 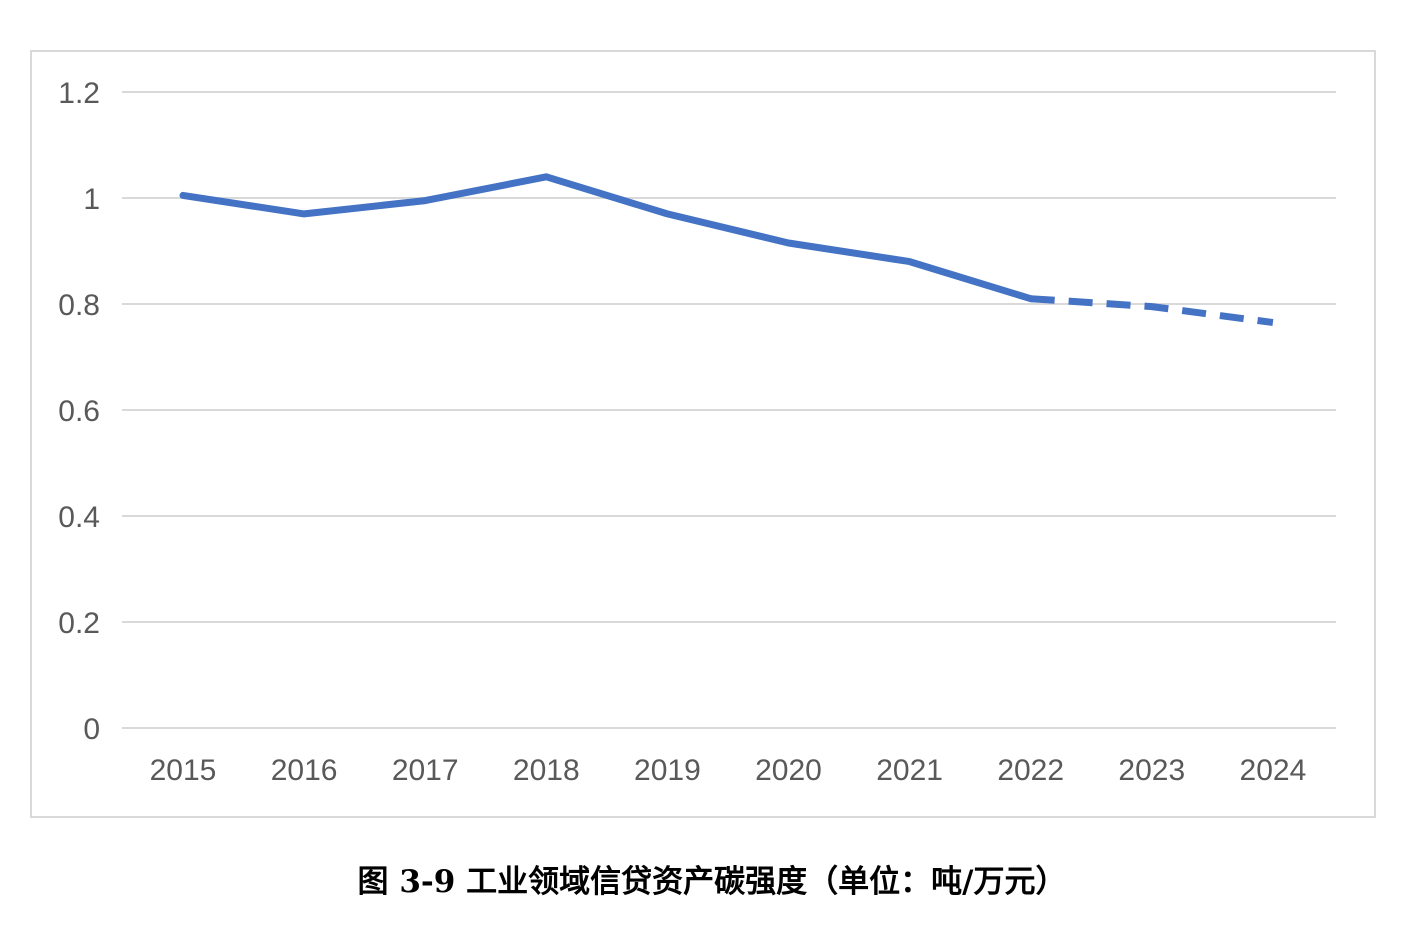 I want to click on y-tick-label: 0.2, so click(x=79, y=623).